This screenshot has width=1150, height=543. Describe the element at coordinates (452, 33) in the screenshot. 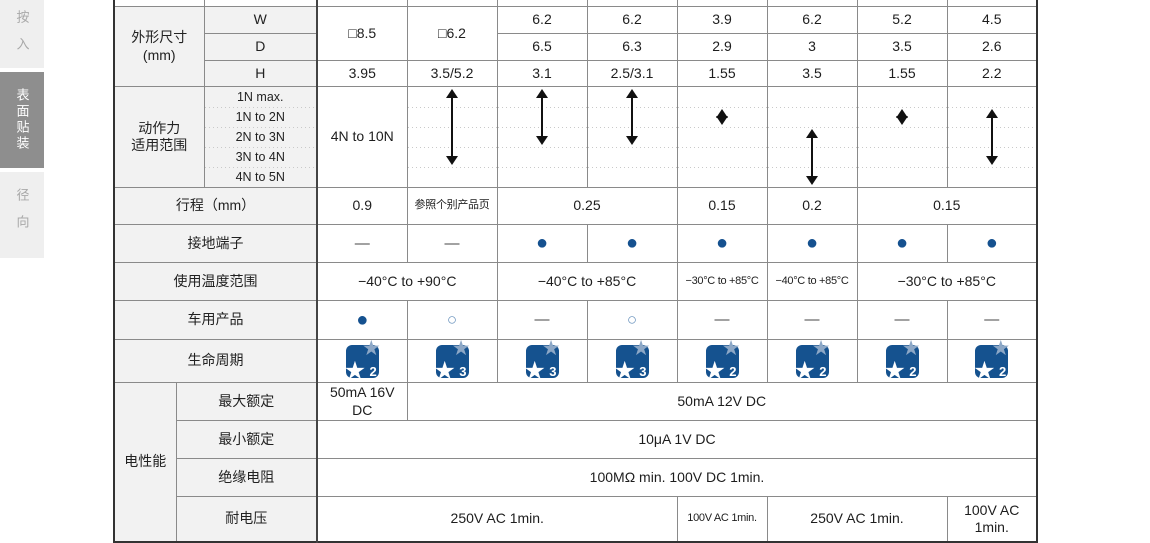

I see `size-wd-cell: □6.2` at that location.